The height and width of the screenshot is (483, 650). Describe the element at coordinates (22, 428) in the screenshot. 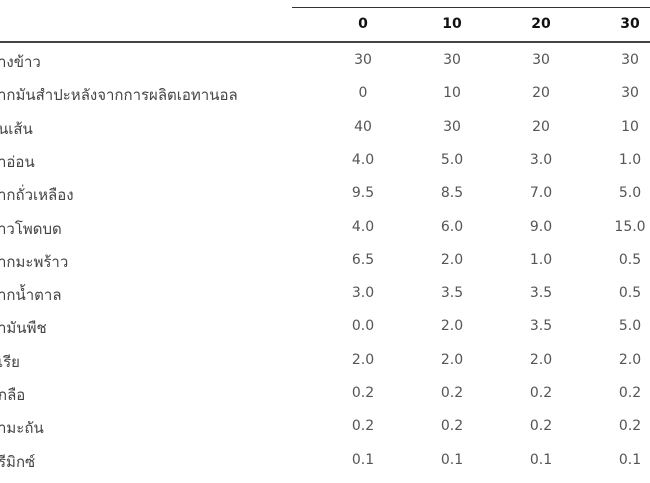

I see `row-label: ามะถัน` at that location.